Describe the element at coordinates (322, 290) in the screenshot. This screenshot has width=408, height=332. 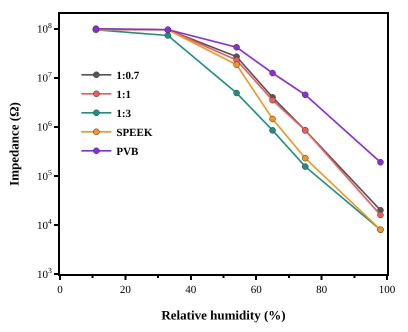
I see `x-tick-label: 80` at that location.